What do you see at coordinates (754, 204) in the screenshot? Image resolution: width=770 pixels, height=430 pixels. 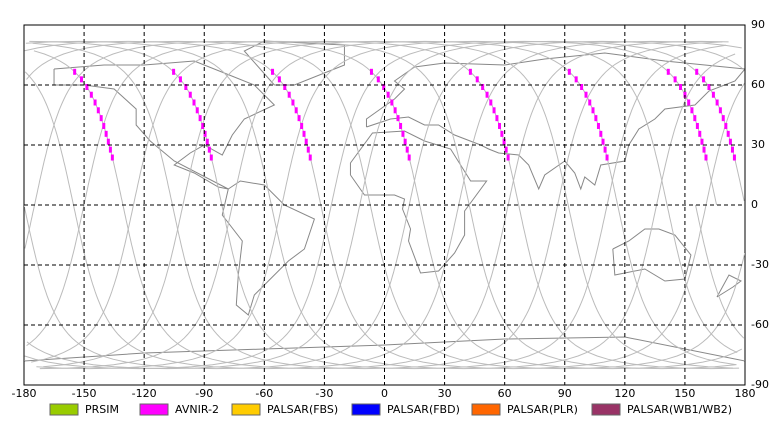 I see `lat-tick-label: 0` at bounding box center [754, 204].